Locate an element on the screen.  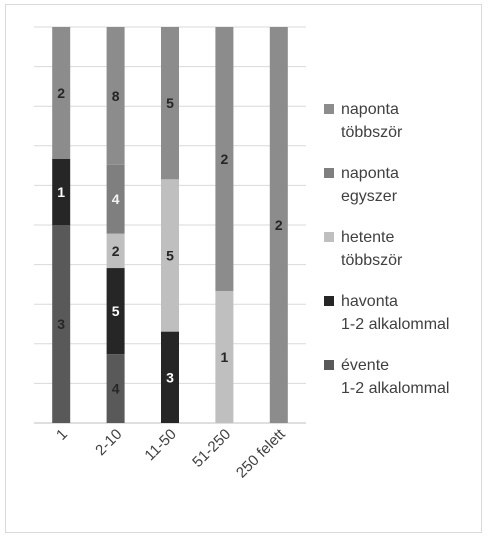
data-label: 8 is located at coordinates (116, 96).